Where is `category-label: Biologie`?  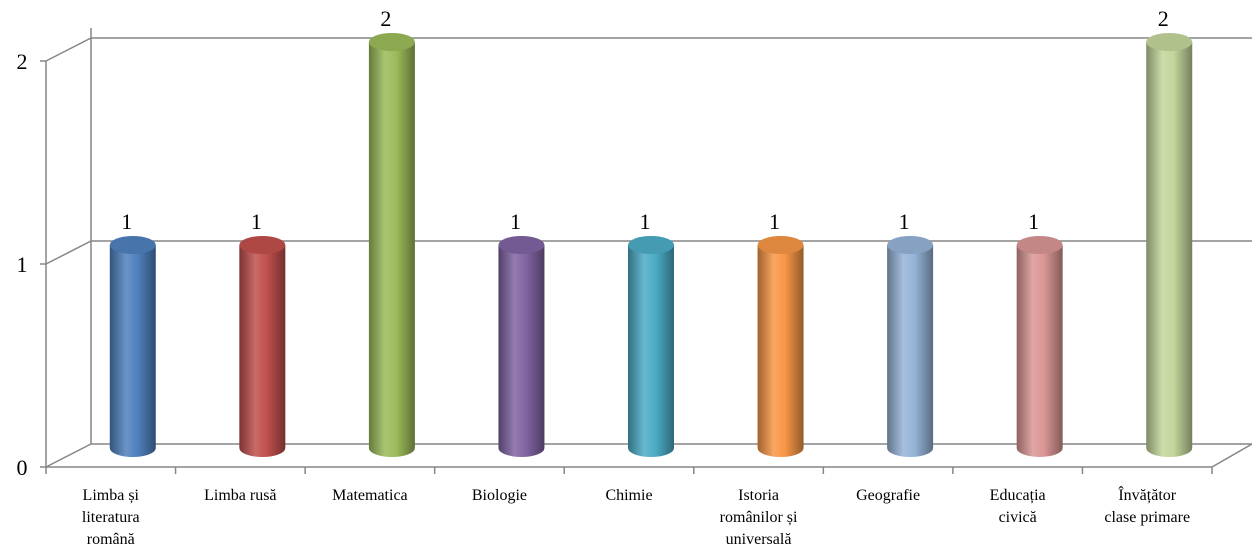 category-label: Biologie is located at coordinates (499, 495).